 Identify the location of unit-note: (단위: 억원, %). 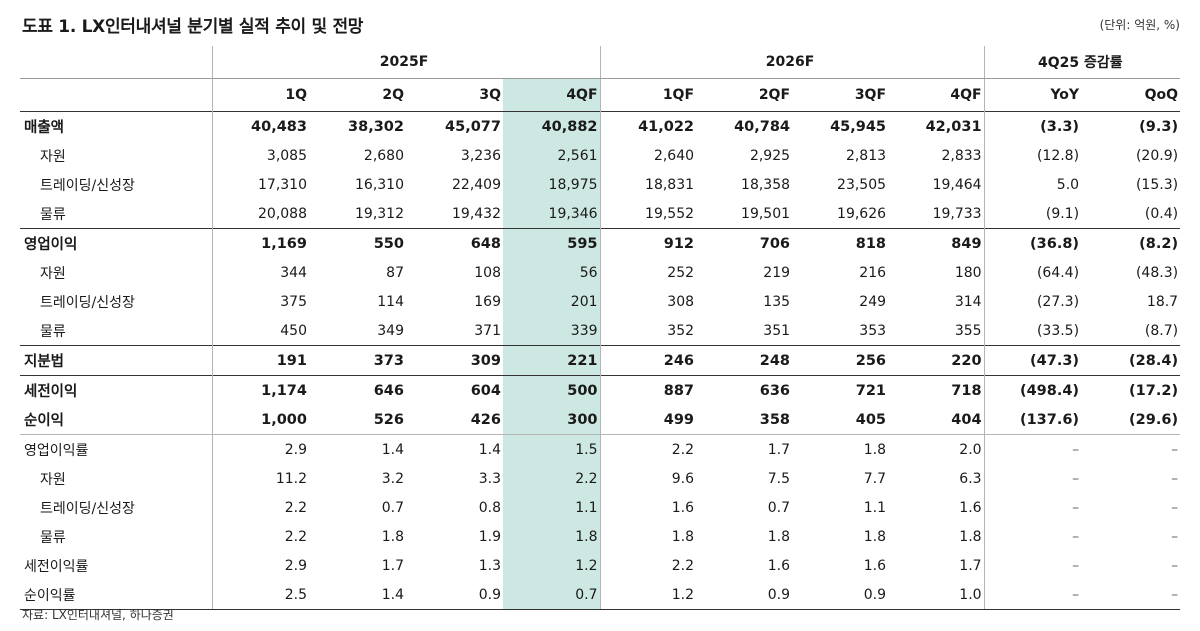
(1139, 25).